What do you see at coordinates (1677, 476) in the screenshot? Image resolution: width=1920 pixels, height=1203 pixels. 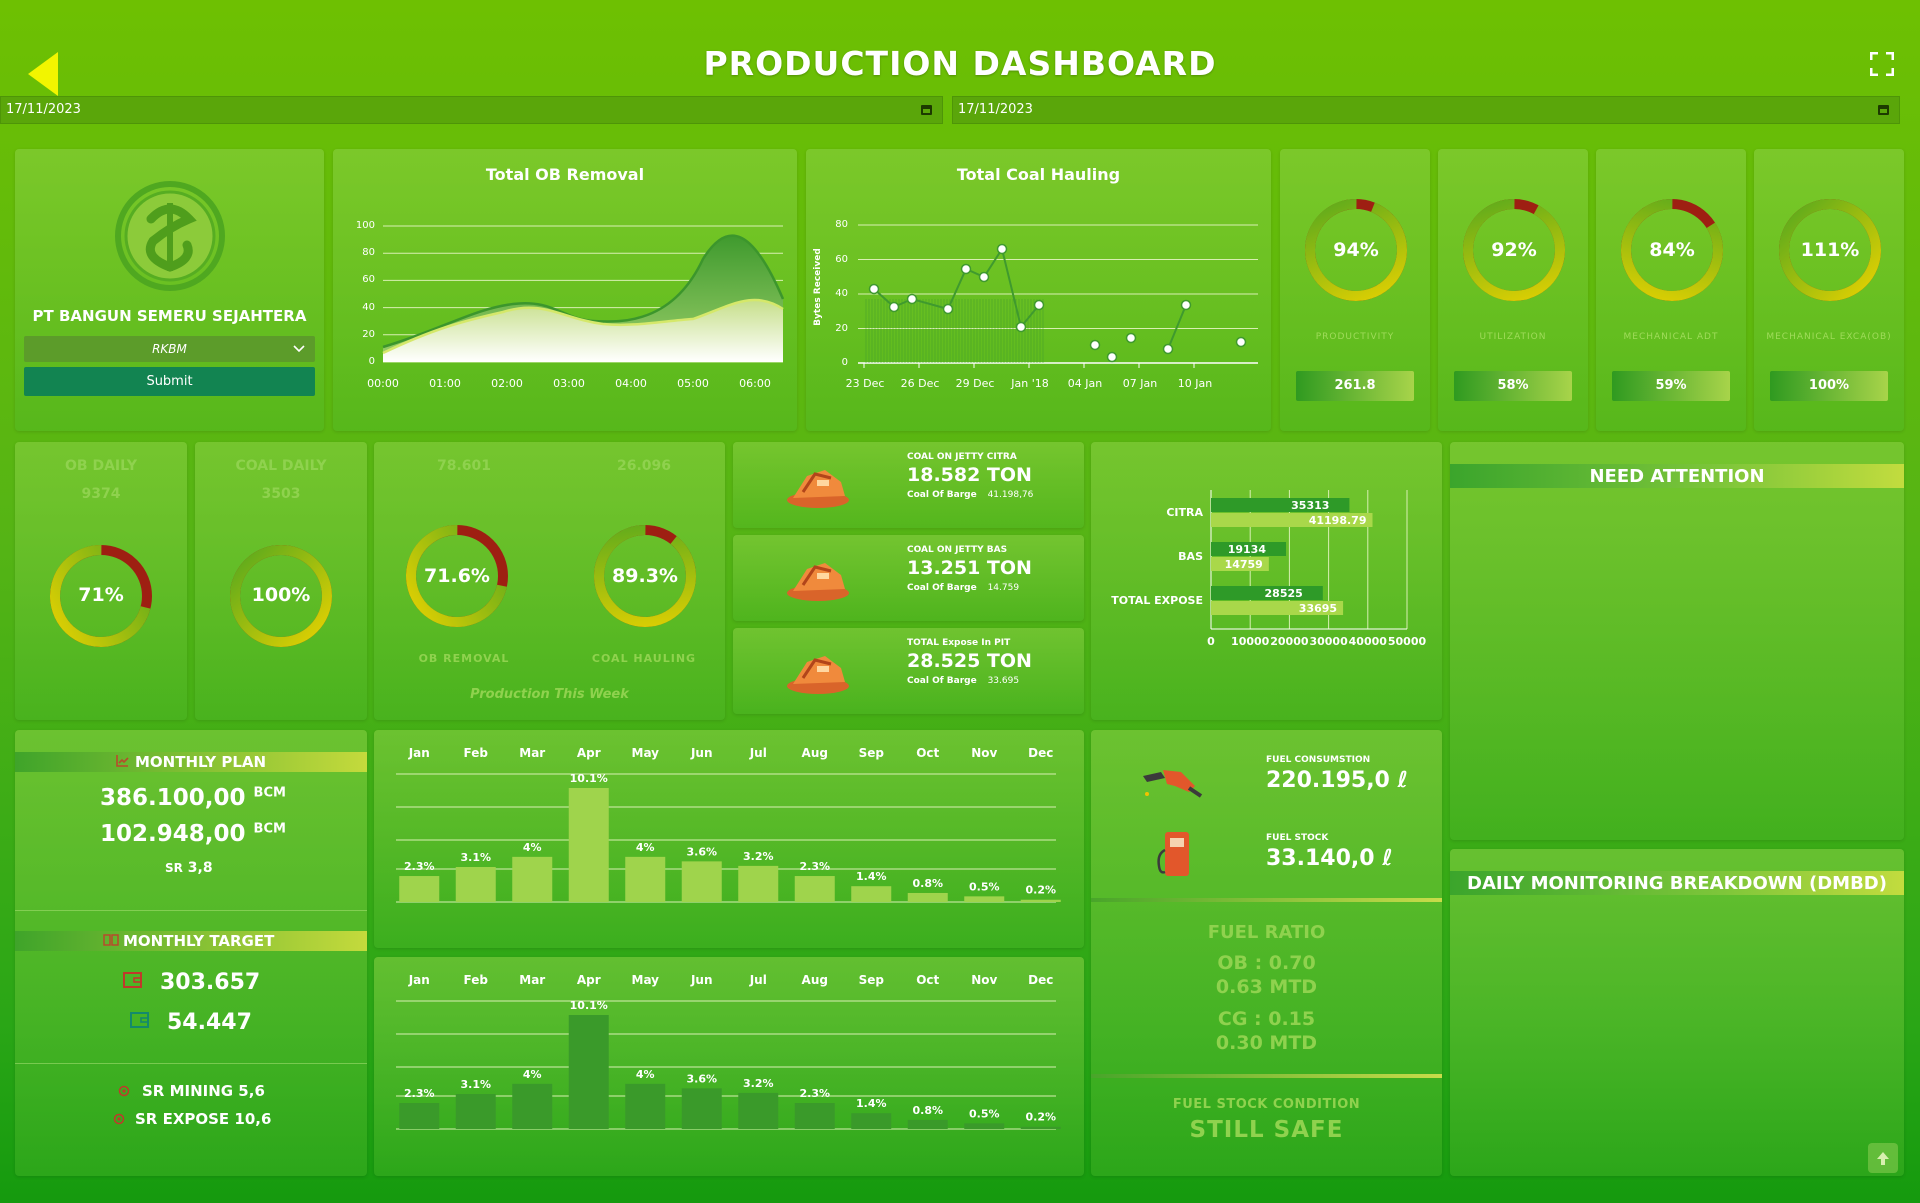 I see `need-attention-title: NEED ATTENTION` at bounding box center [1677, 476].